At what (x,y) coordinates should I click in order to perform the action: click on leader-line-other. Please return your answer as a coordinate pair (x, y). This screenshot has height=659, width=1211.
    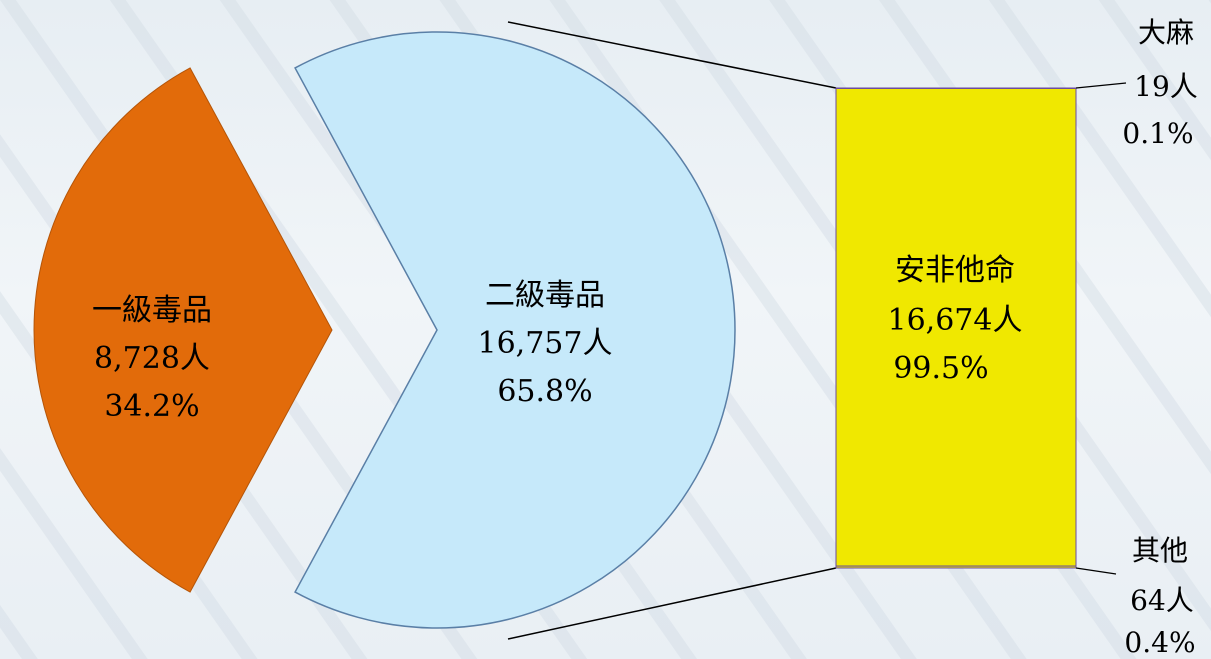
    Looking at the image, I should click on (1096, 571).